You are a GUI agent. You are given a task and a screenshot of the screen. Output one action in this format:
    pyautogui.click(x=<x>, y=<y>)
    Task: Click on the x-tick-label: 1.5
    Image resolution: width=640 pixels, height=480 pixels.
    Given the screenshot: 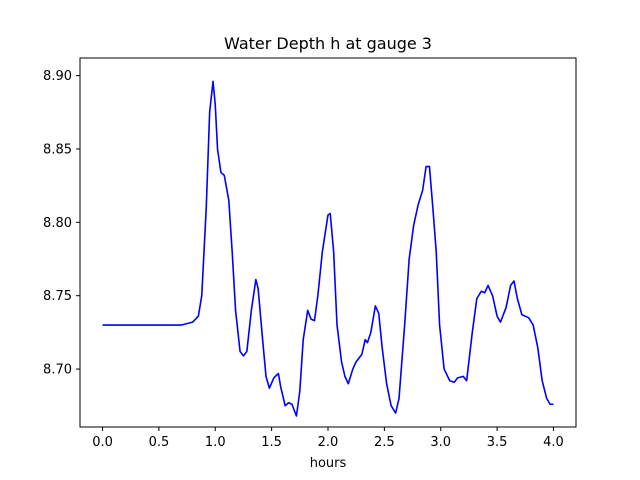 What is the action you would take?
    pyautogui.click(x=271, y=442)
    